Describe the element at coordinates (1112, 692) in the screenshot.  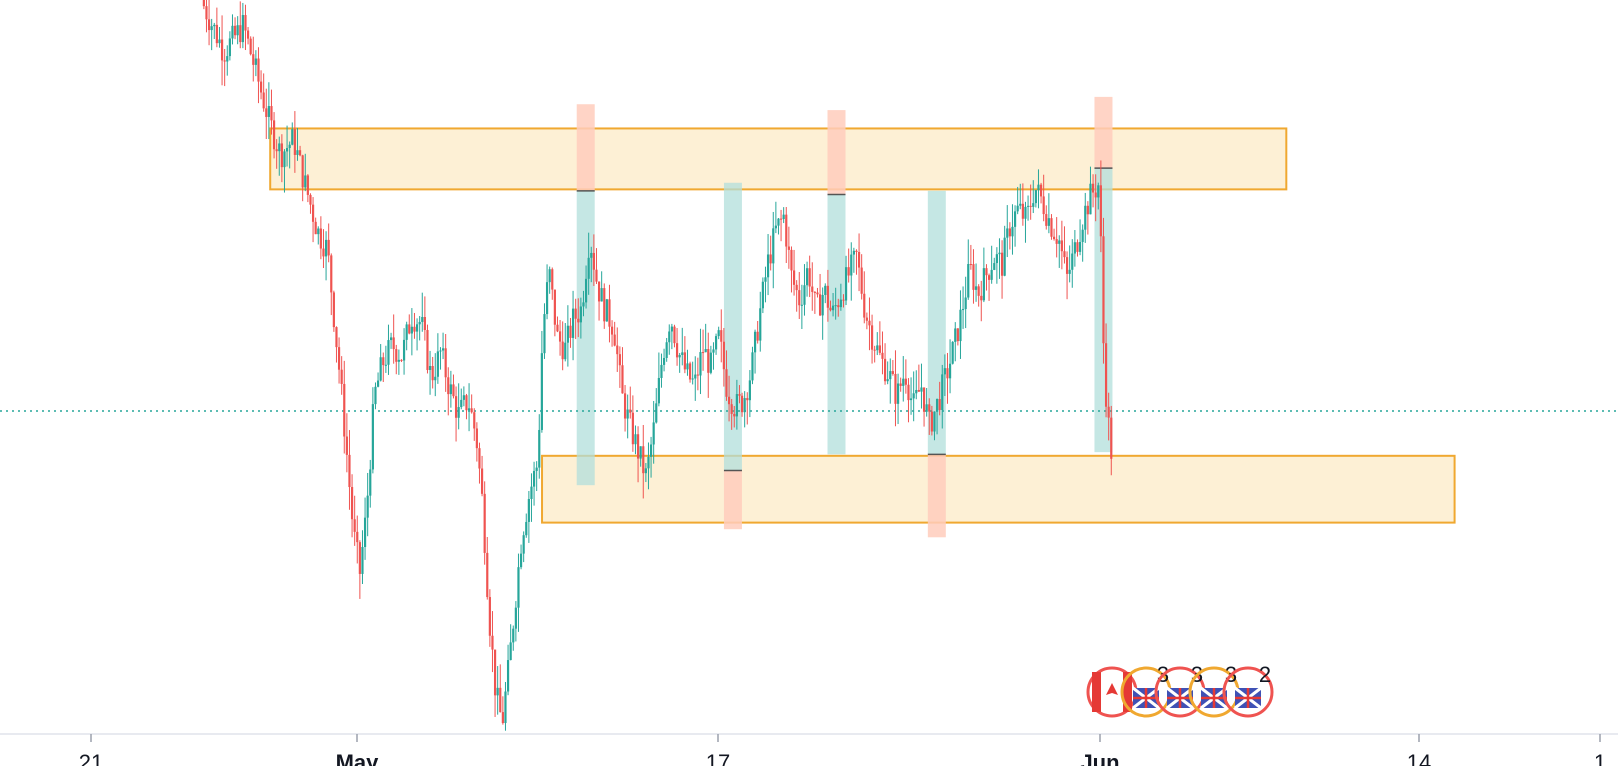
I see `canada-flag-icon` at that location.